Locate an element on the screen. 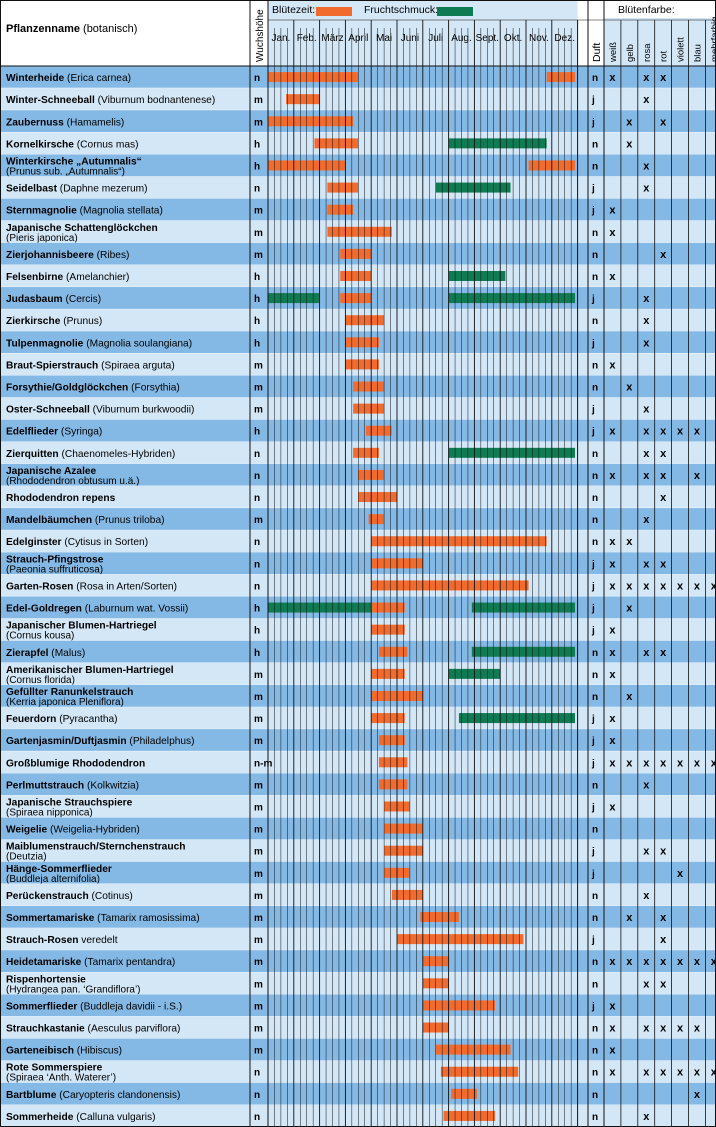 This screenshot has width=716, height=1127. table-row: Edelflieder (Syringa) h j x x x x x is located at coordinates (358, 431).